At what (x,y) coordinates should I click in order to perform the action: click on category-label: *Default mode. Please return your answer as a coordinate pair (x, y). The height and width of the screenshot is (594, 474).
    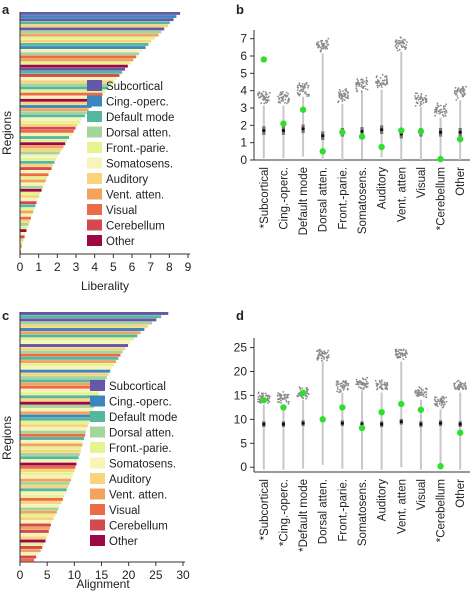
    Looking at the image, I should click on (304, 515).